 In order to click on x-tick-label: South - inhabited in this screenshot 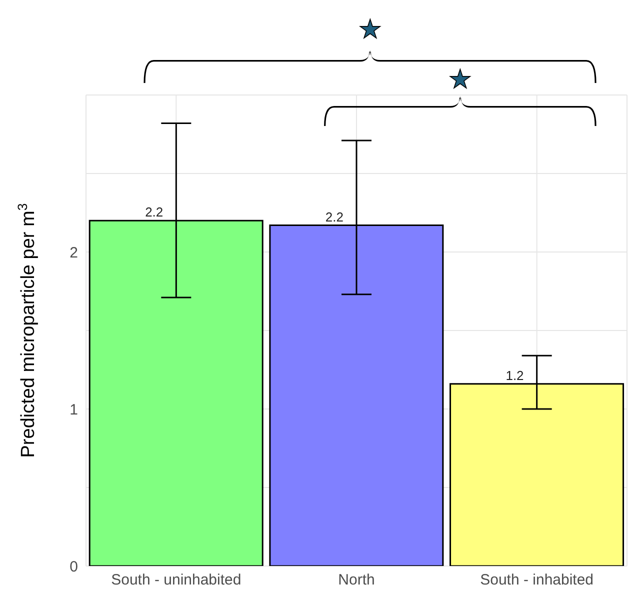, I will do `click(537, 580)`.